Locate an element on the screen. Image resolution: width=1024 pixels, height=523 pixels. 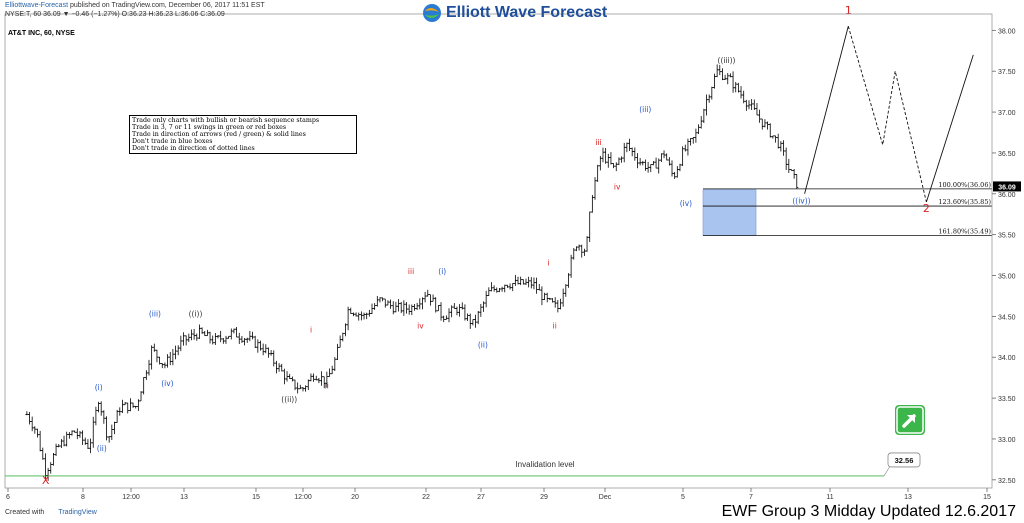
x-tick-label: Dec is located at coordinates (605, 497).